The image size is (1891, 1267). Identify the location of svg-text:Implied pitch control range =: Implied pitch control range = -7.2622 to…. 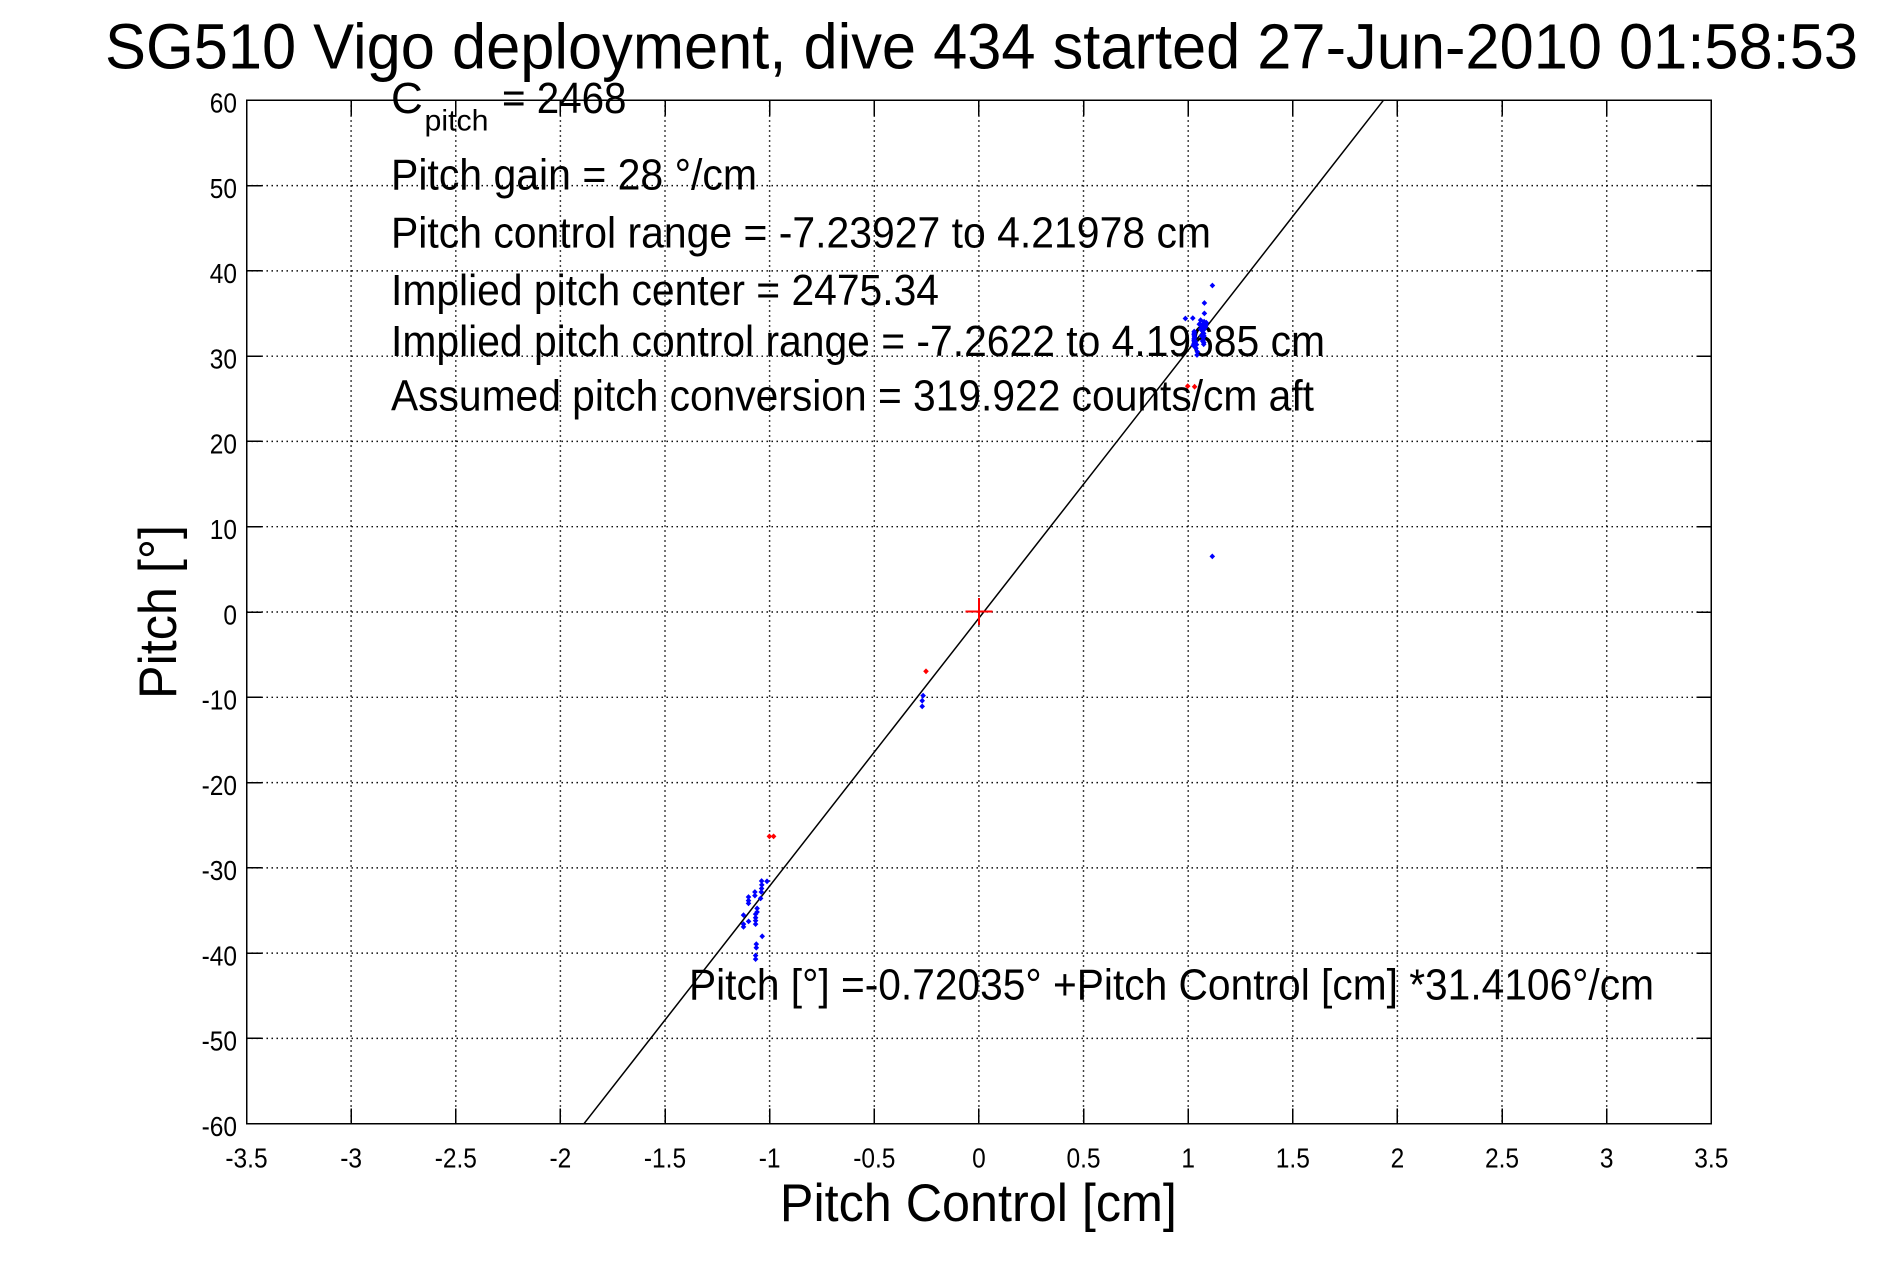
(858, 341).